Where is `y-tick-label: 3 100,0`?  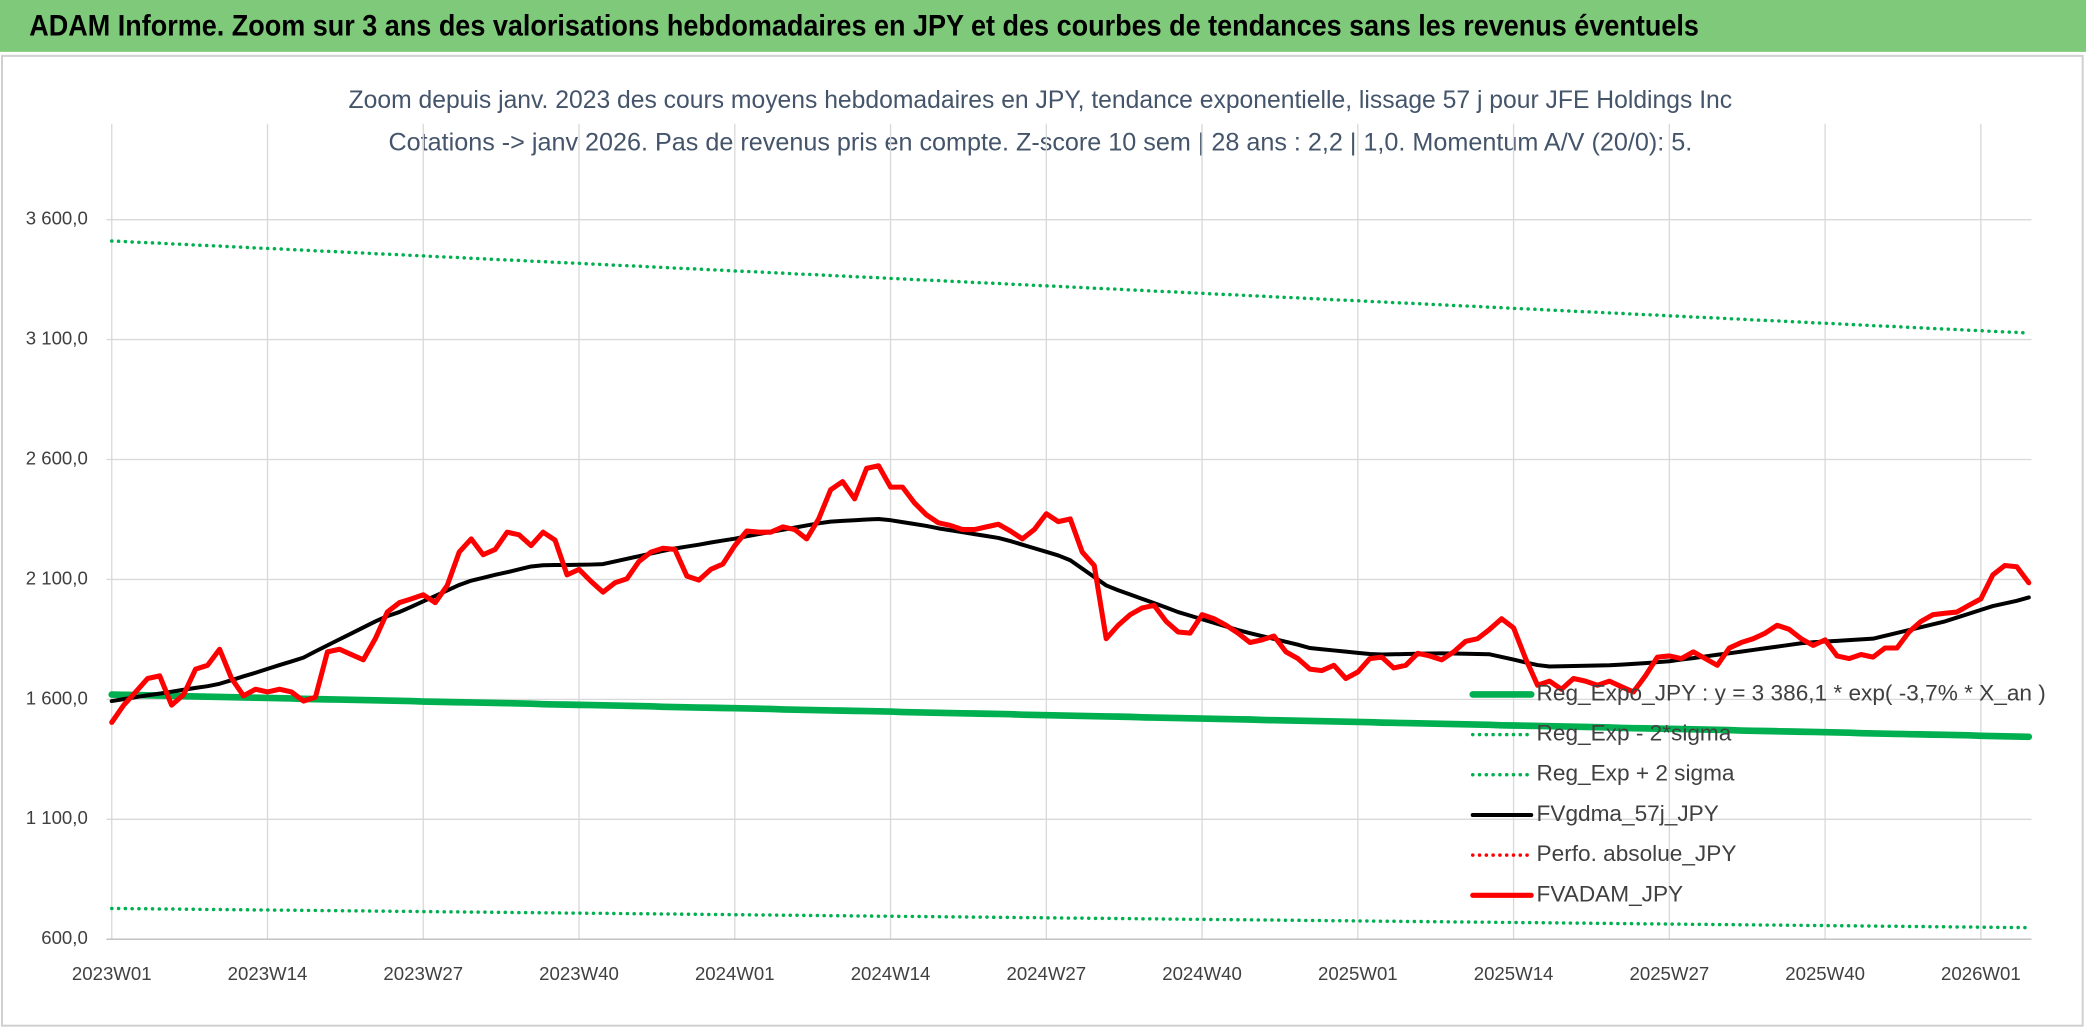
y-tick-label: 3 100,0 is located at coordinates (57, 338).